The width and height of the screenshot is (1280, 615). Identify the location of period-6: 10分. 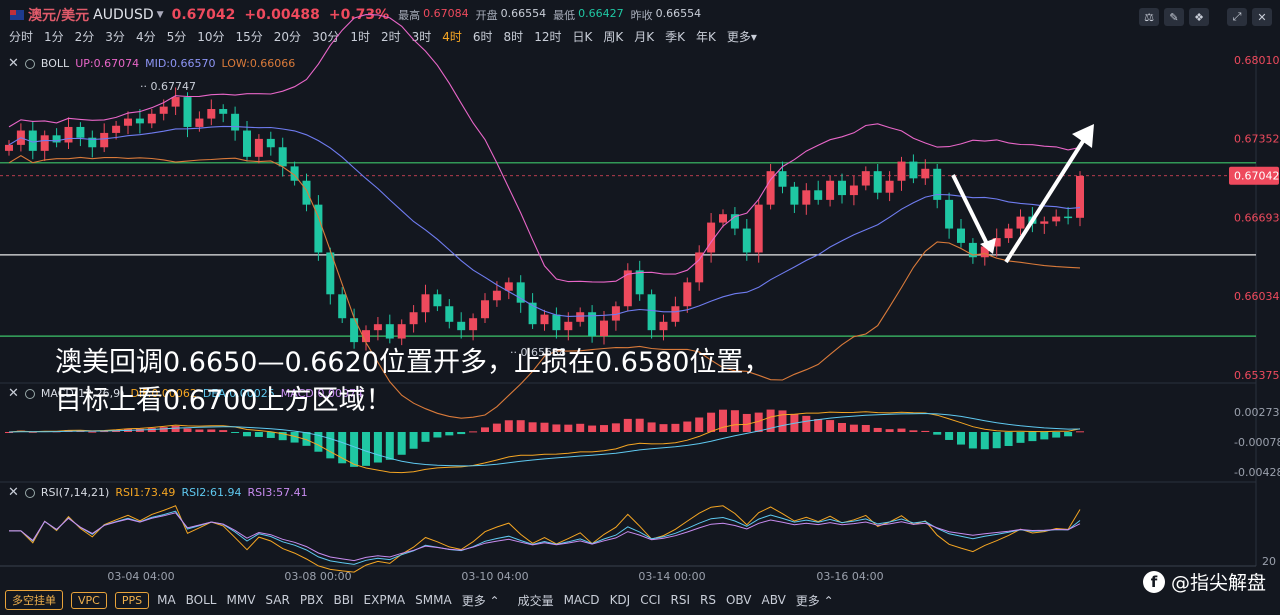
(211, 37).